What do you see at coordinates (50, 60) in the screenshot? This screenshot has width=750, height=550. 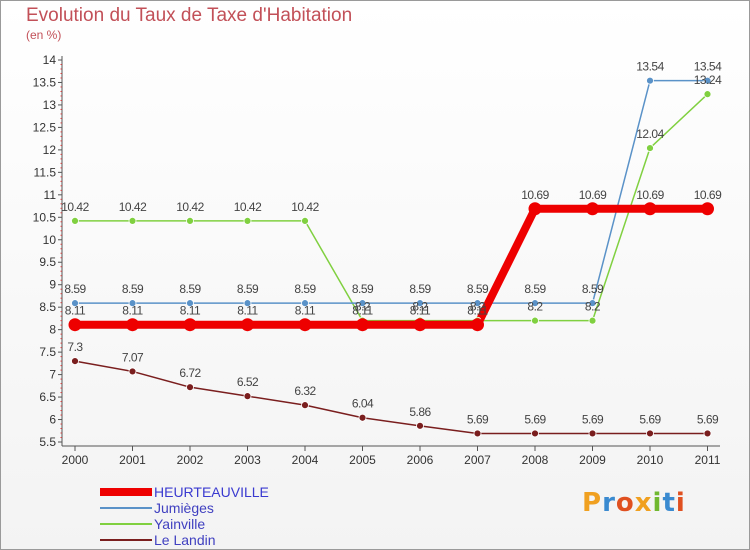 I see `y-tick-label: 14` at bounding box center [50, 60].